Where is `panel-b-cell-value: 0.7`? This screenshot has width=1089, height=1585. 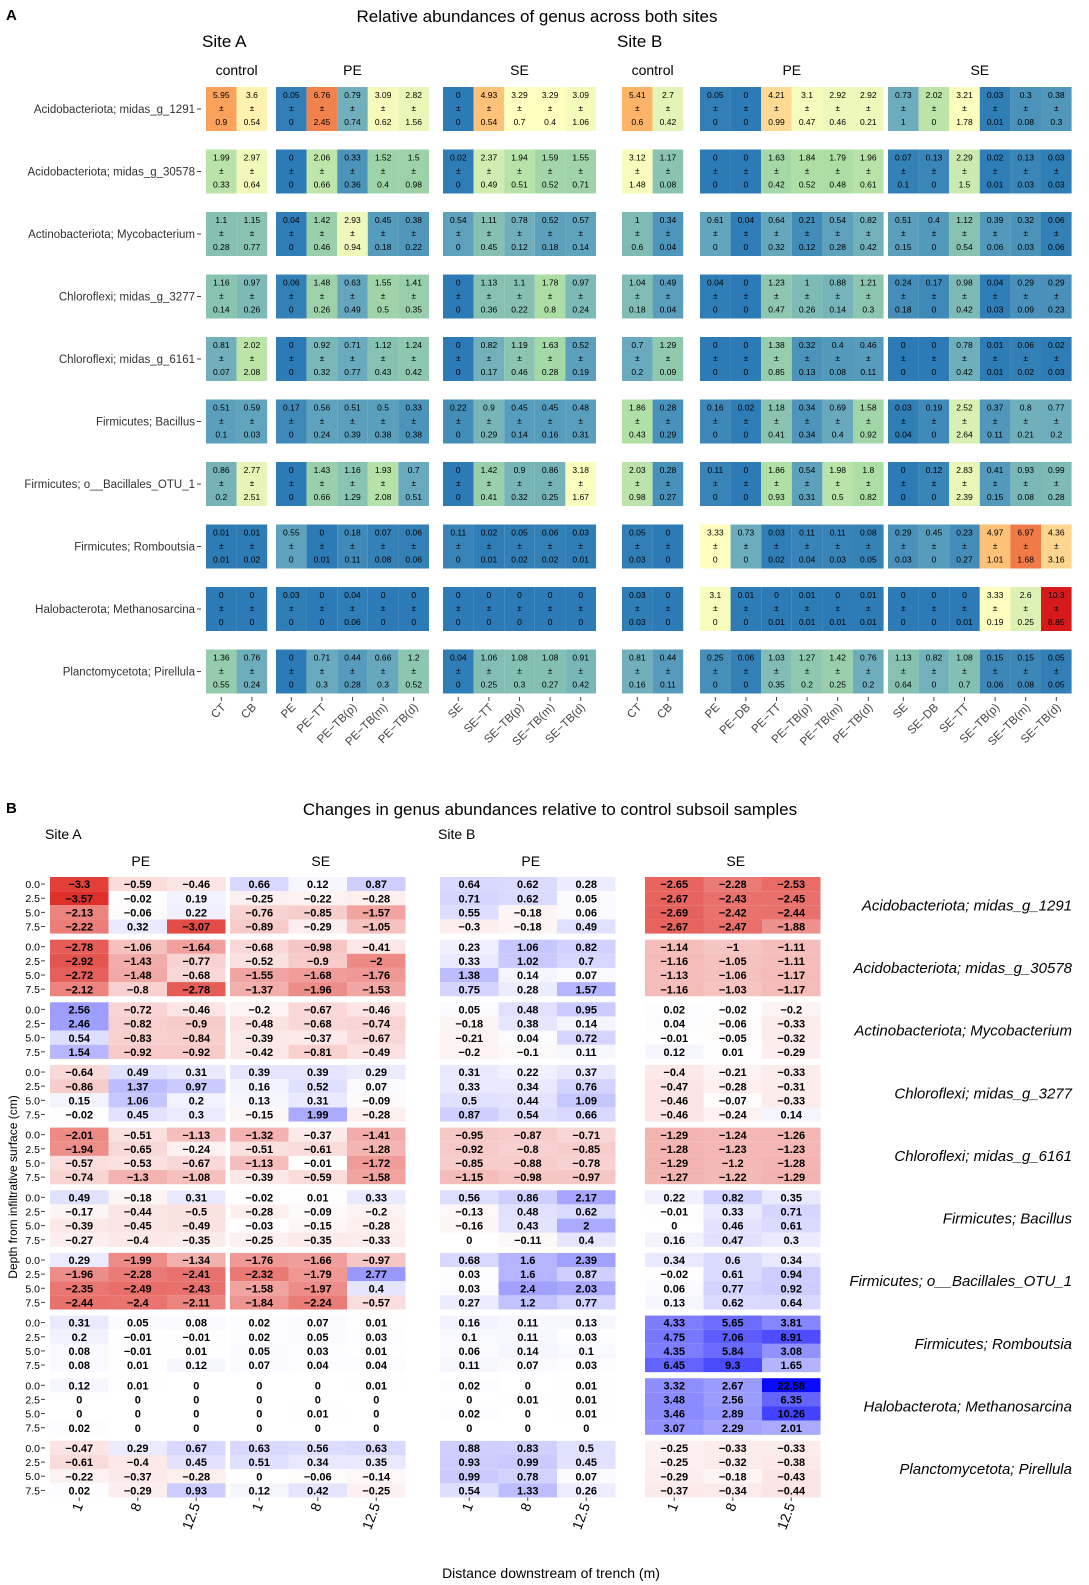
panel-b-cell-value: 0.7 is located at coordinates (586, 962).